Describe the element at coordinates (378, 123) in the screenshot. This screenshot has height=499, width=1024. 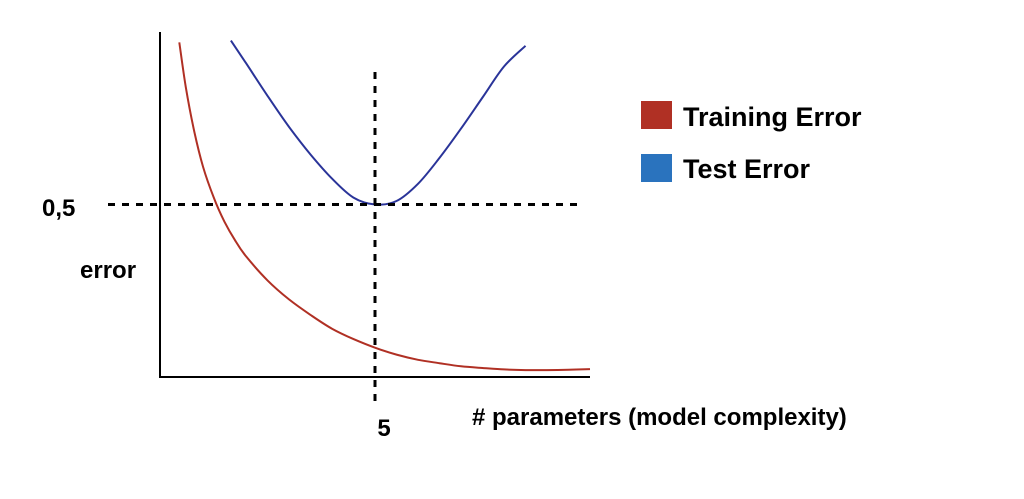
I see `series-line-test-error` at that location.